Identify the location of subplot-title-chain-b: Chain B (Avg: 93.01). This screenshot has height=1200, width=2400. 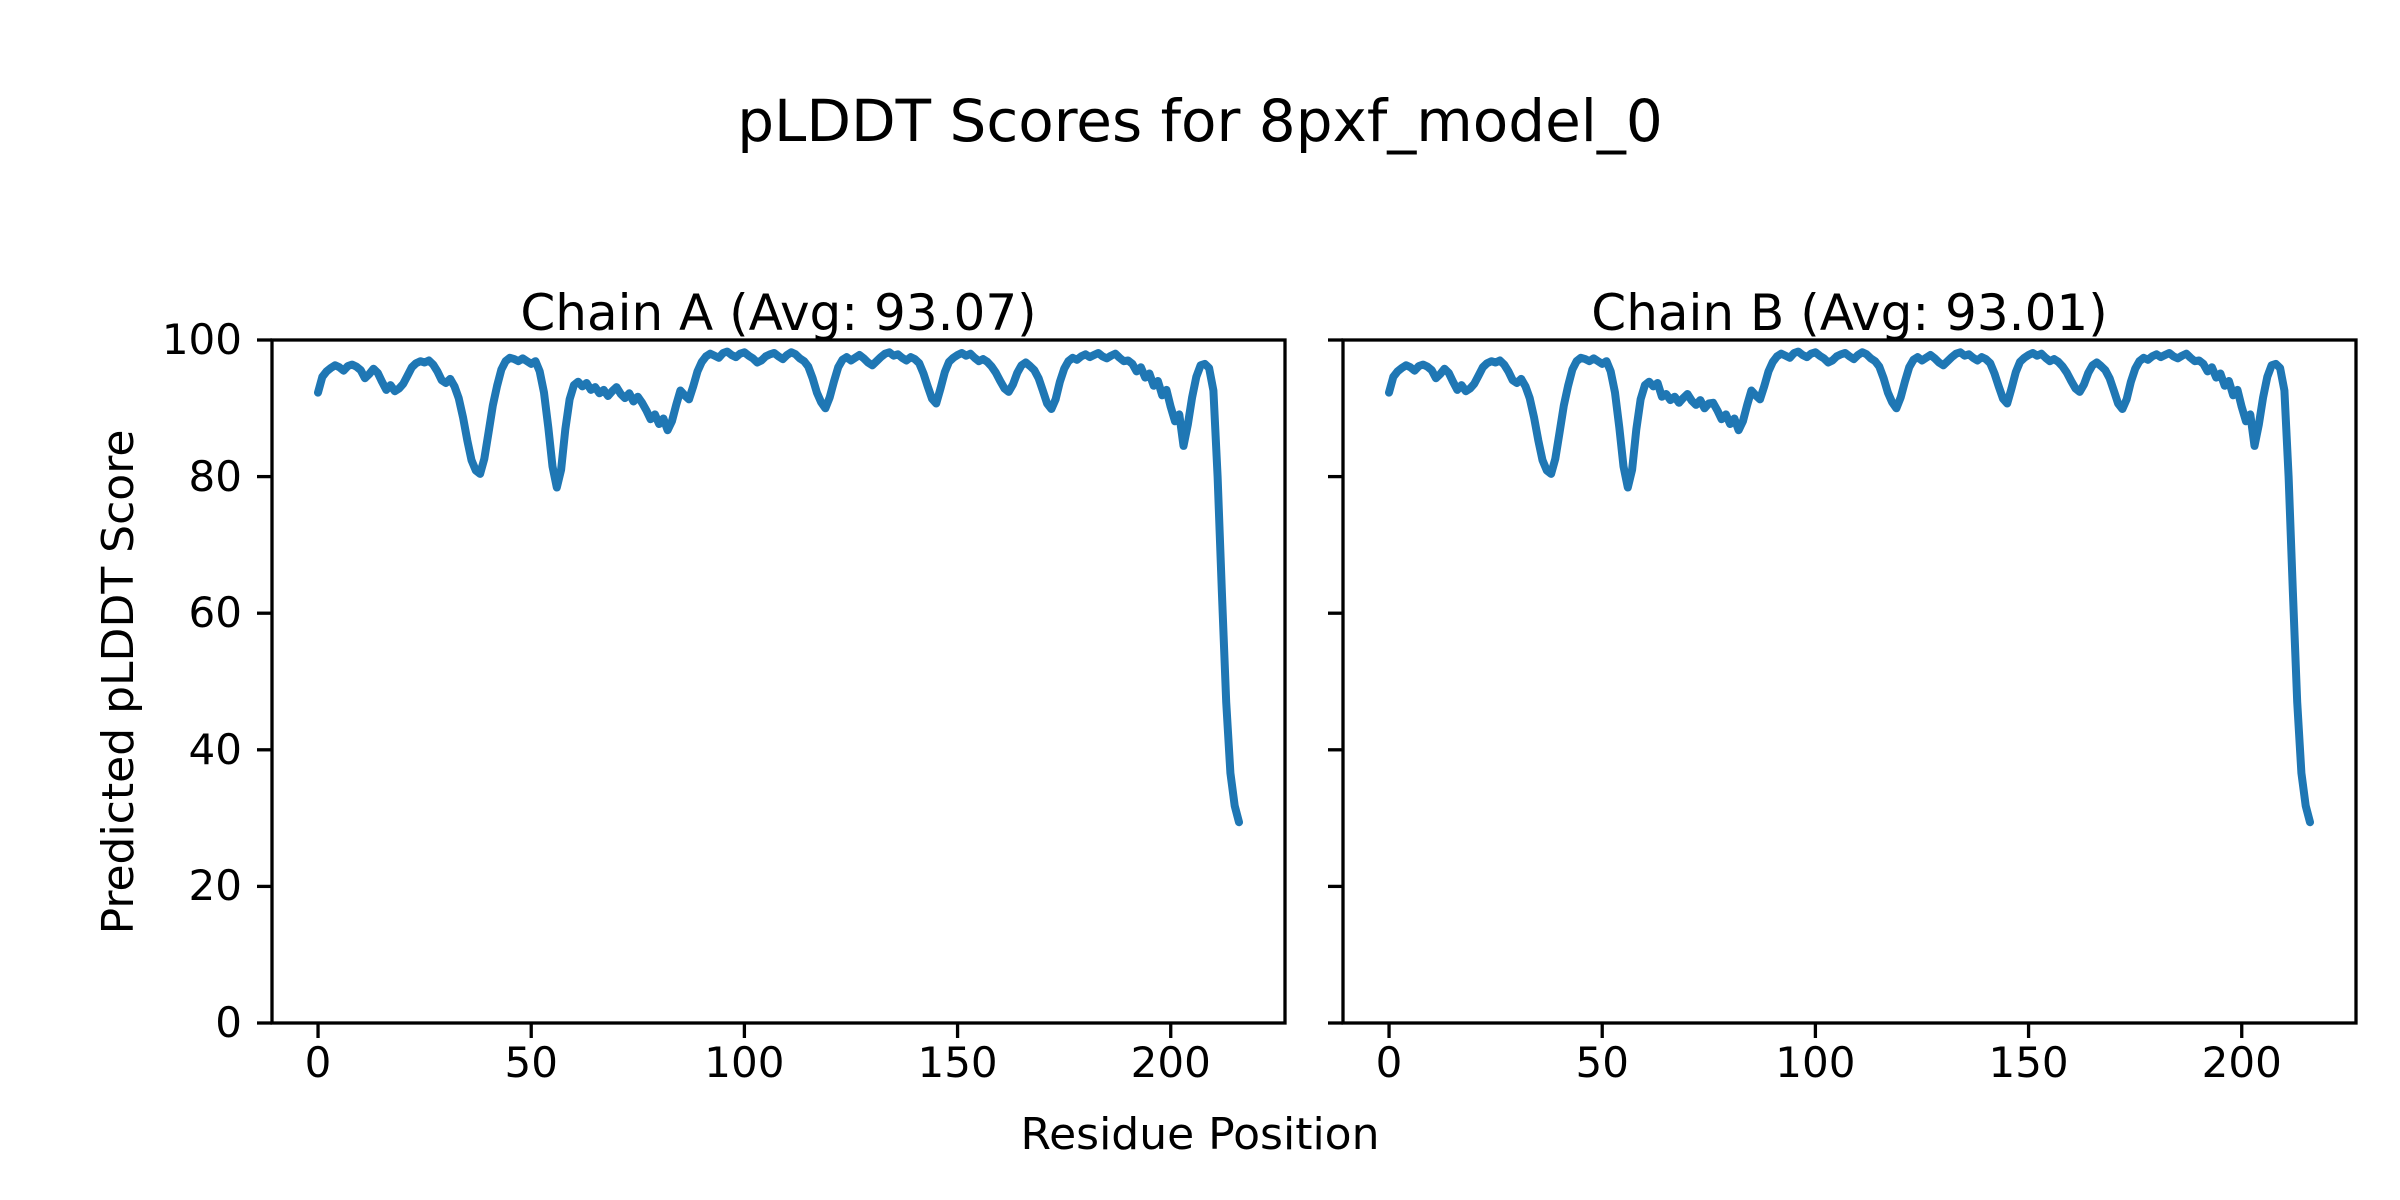
(1849, 313).